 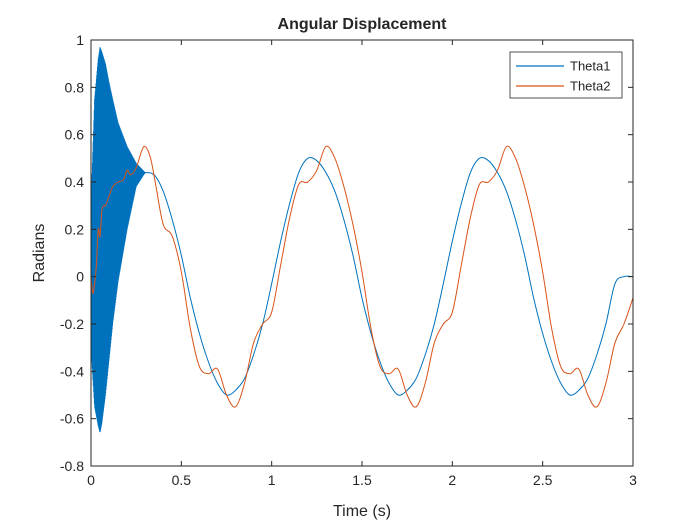 What do you see at coordinates (72, 324) in the screenshot?
I see `y-tick-label: -0.2` at bounding box center [72, 324].